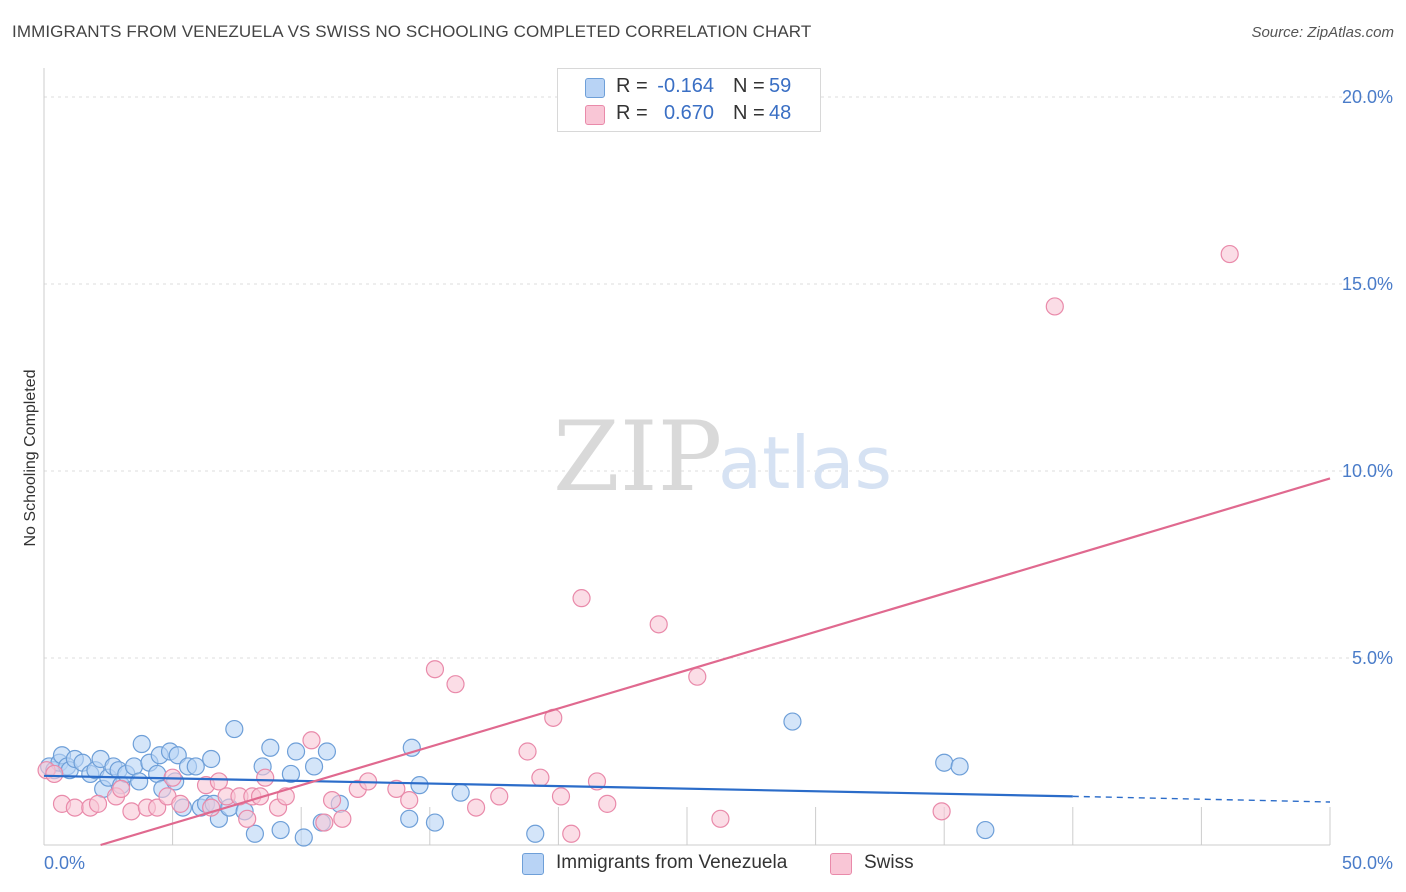 This screenshot has width=1406, height=892. What do you see at coordinates (64, 863) in the screenshot?
I see `x-tick-label: 0.0%` at bounding box center [64, 863].